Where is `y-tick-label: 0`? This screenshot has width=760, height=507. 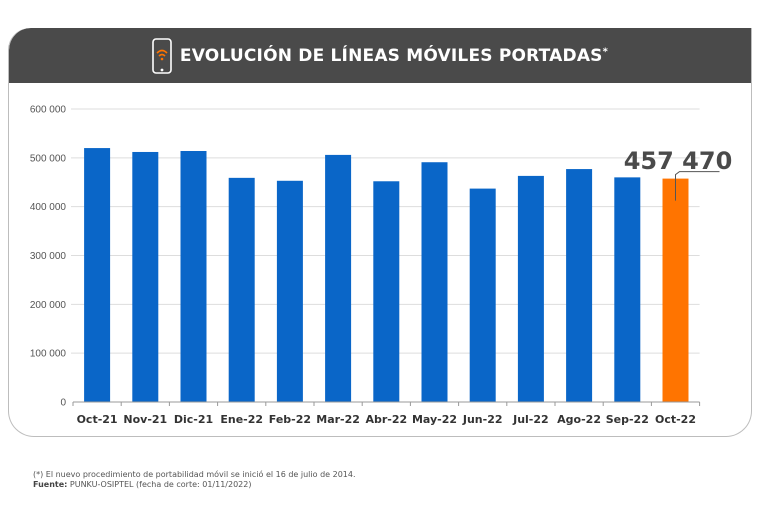 y-tick-label: 0 is located at coordinates (63, 403).